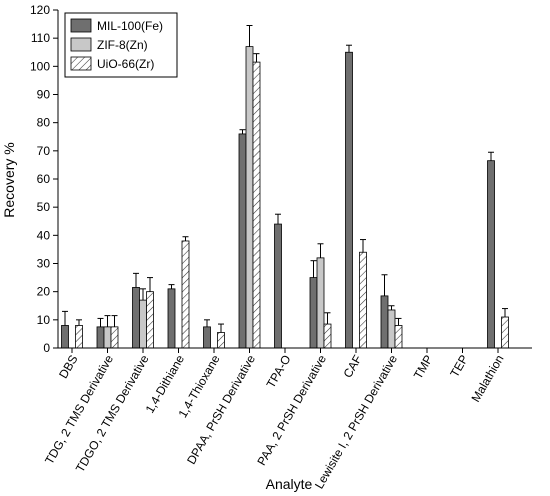 The width and height of the screenshot is (550, 496). What do you see at coordinates (40, 10) in the screenshot?
I see `y-tick-label: 120` at bounding box center [40, 10].